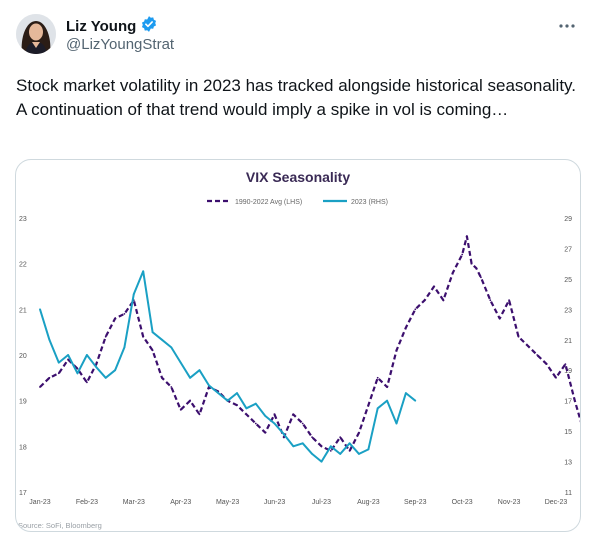 This screenshot has height=552, width=597. Describe the element at coordinates (23, 265) in the screenshot. I see `y-tick-label-left: 22` at that location.